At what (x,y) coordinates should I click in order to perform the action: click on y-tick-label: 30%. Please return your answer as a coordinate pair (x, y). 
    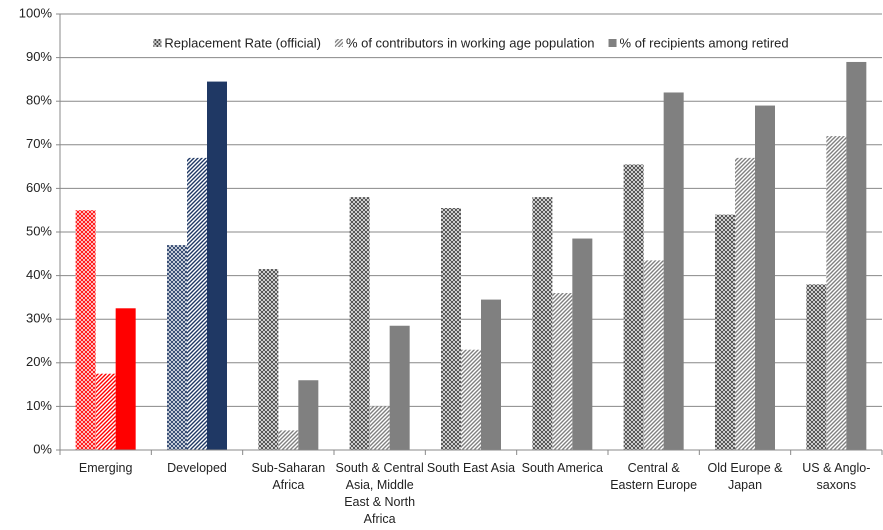
    Looking at the image, I should click on (39, 318).